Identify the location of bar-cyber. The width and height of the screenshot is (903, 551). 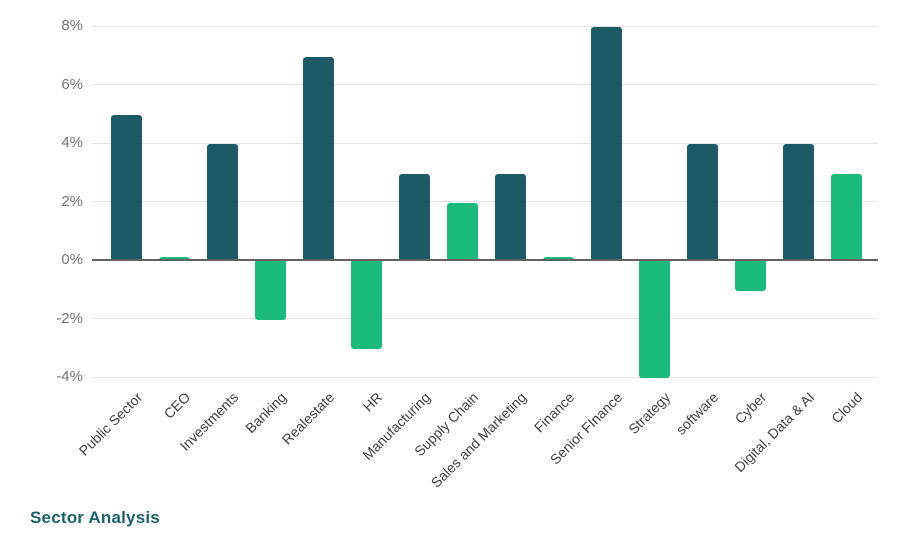
(750, 275).